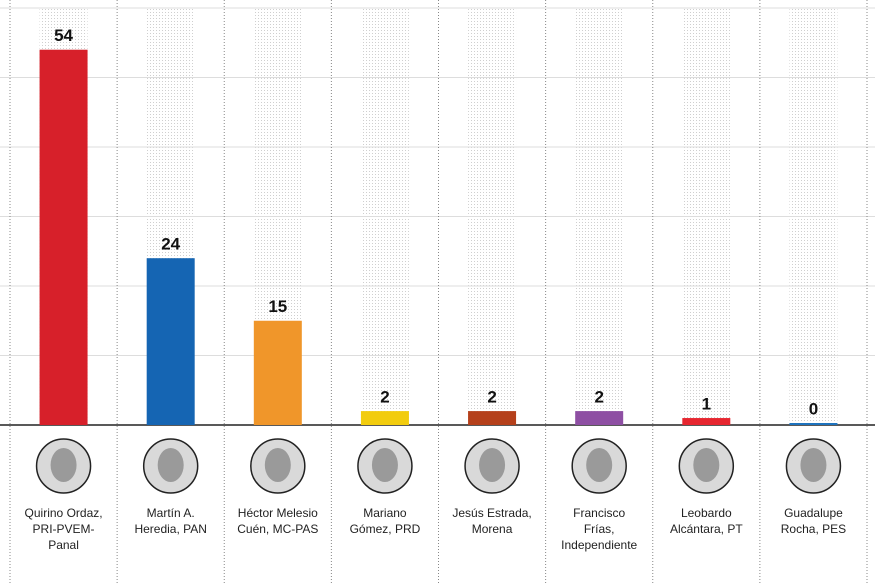 The height and width of the screenshot is (584, 879). What do you see at coordinates (599, 529) in the screenshot?
I see `candidate-name: Francisco Frías, Independiente` at bounding box center [599, 529].